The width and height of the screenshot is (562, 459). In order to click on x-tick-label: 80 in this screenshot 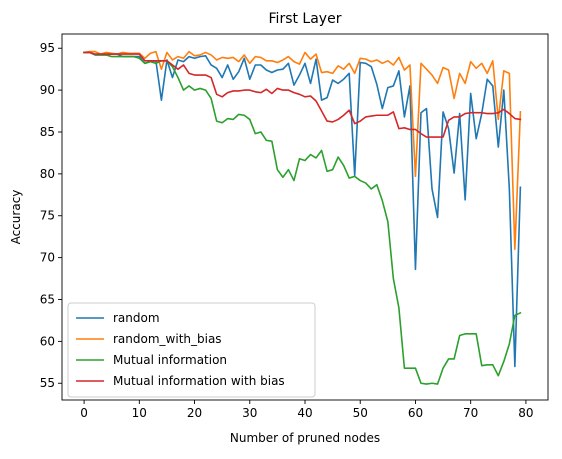, I will do `click(525, 413)`.